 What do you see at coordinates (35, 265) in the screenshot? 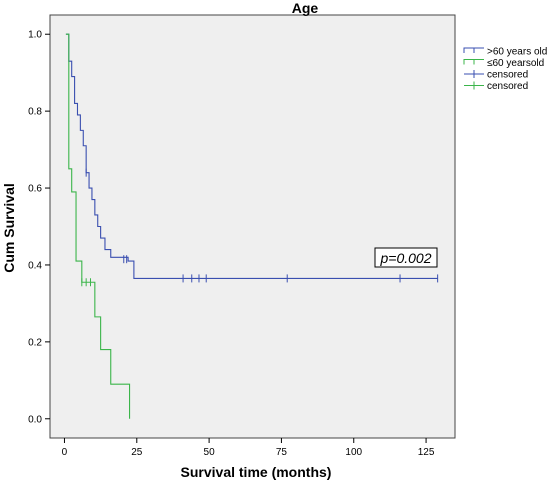
I see `y-tick-label: 0.4` at bounding box center [35, 265].